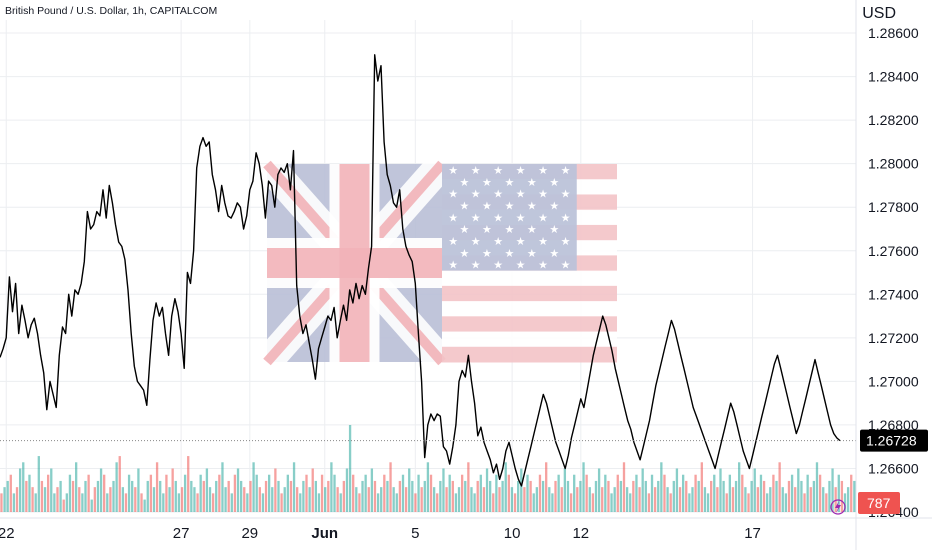  I want to click on x-tick-label: 17, so click(752, 533).